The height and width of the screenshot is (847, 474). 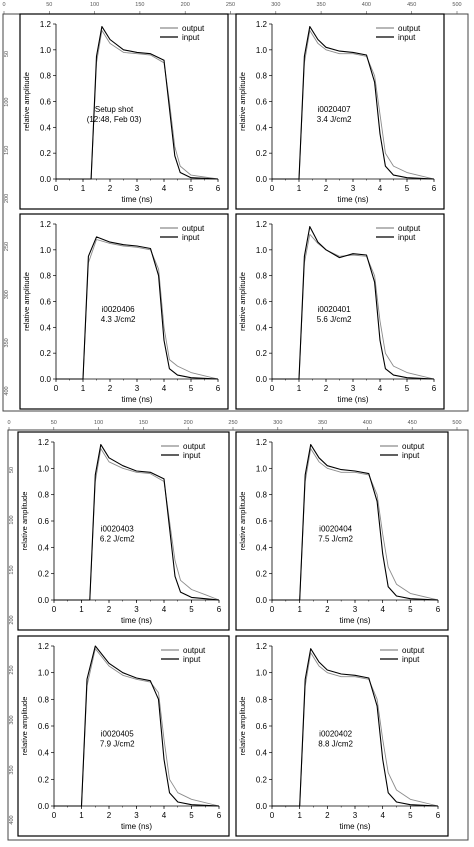 What do you see at coordinates (114, 109) in the screenshot?
I see `annotation-line: Setup shot` at bounding box center [114, 109].